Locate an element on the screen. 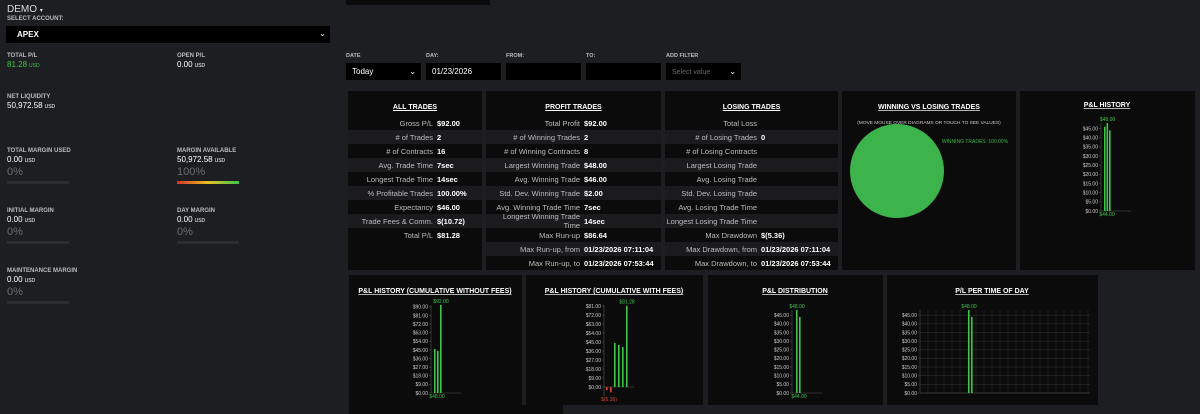 This screenshot has width=1200, height=414. row-label: Max Run-up, from is located at coordinates (549, 249).